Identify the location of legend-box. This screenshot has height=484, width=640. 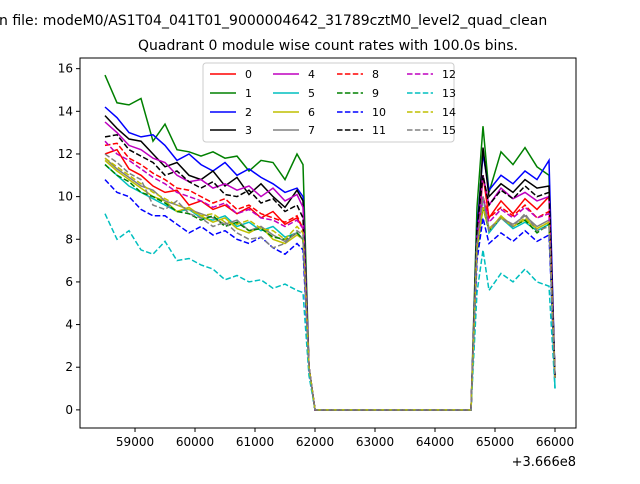
(328, 102).